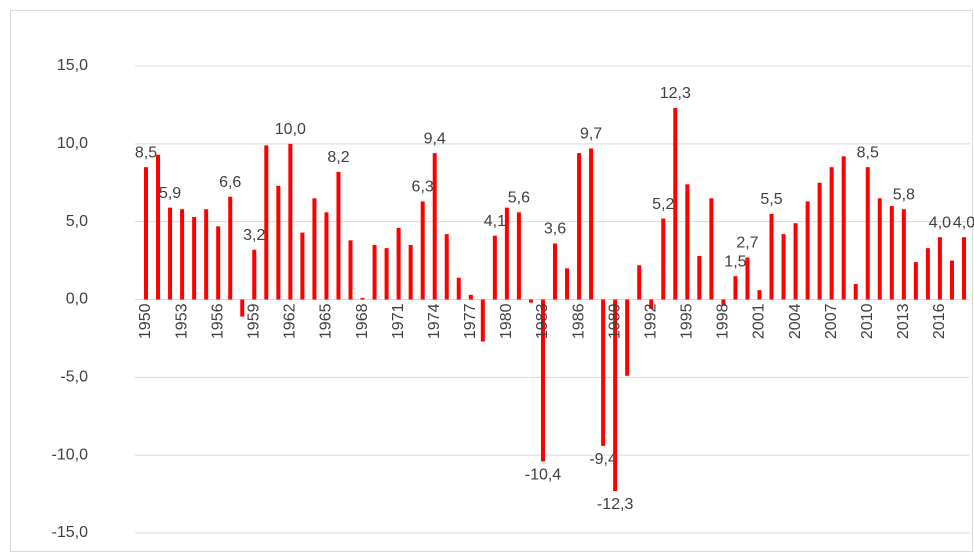 This screenshot has width=974, height=558. I want to click on data-label: 8,5, so click(146, 152).